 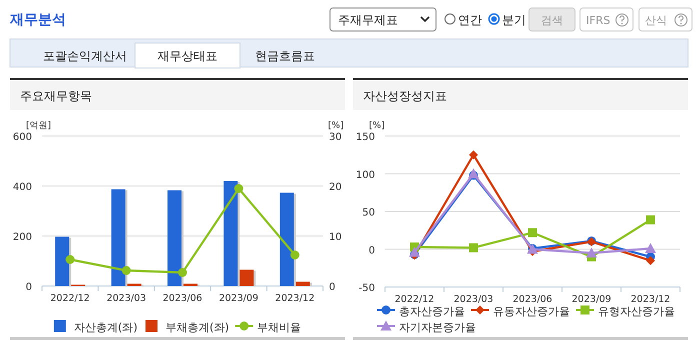 I want to click on y-tick-label: 400, so click(x=22, y=187).